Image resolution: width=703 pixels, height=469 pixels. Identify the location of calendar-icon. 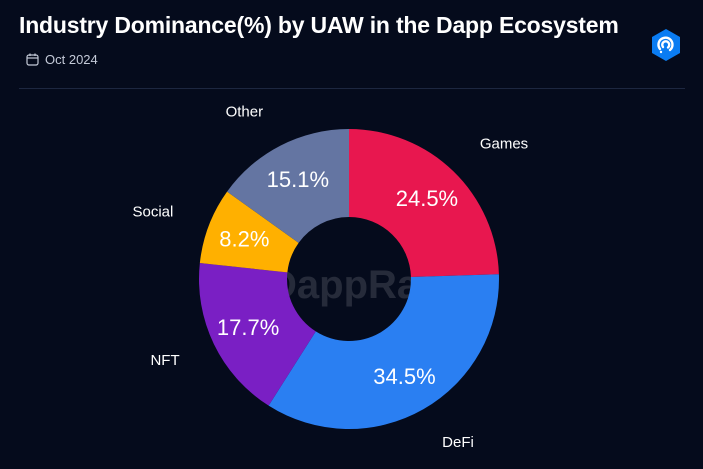
(32, 59).